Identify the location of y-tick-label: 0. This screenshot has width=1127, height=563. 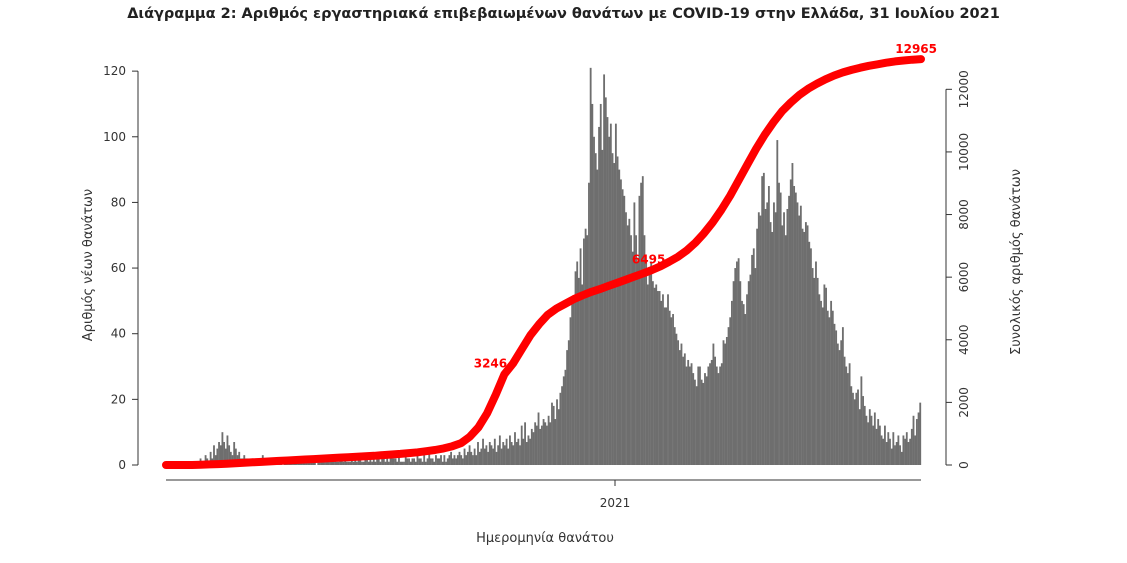
(122, 465).